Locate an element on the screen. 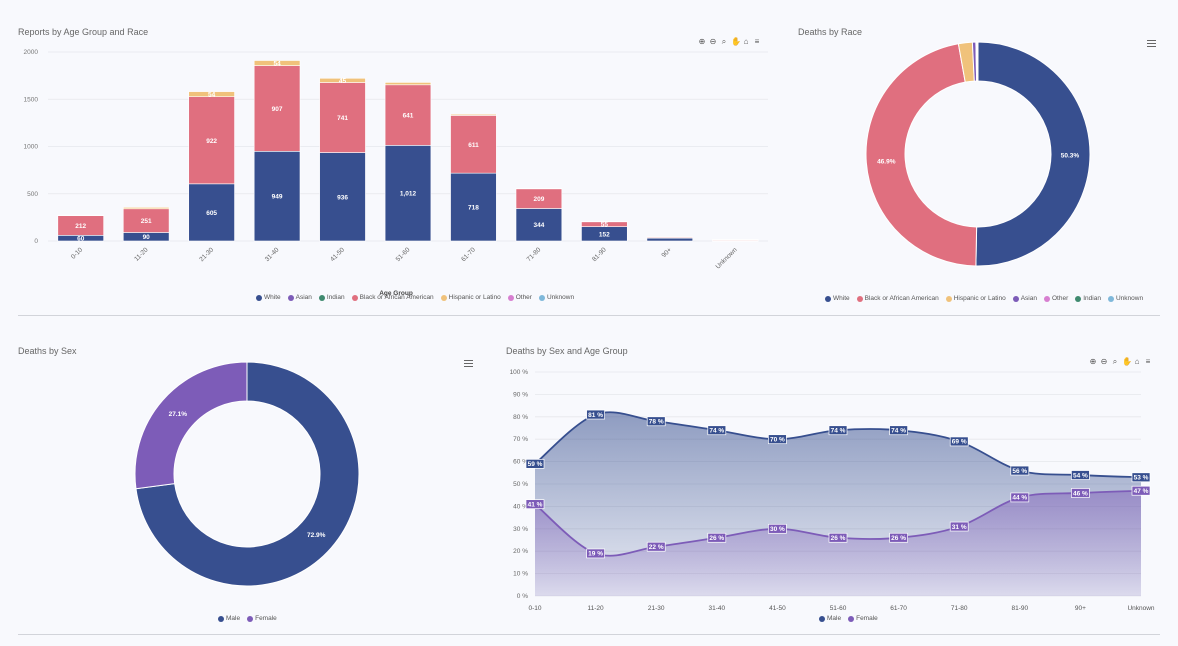  data-label: 19 % is located at coordinates (595, 554).